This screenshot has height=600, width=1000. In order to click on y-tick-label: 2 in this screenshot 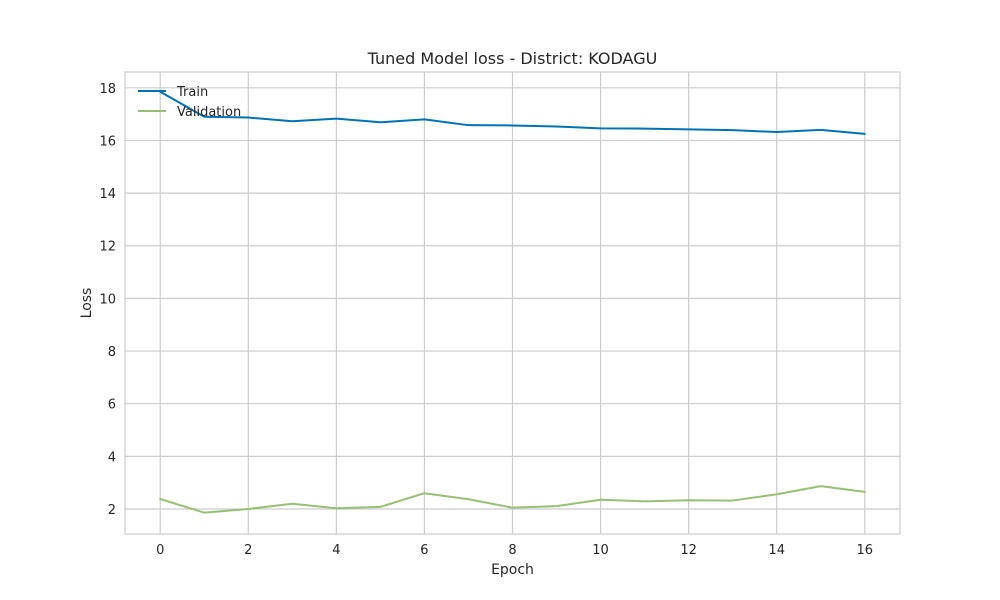, I will do `click(112, 510)`.